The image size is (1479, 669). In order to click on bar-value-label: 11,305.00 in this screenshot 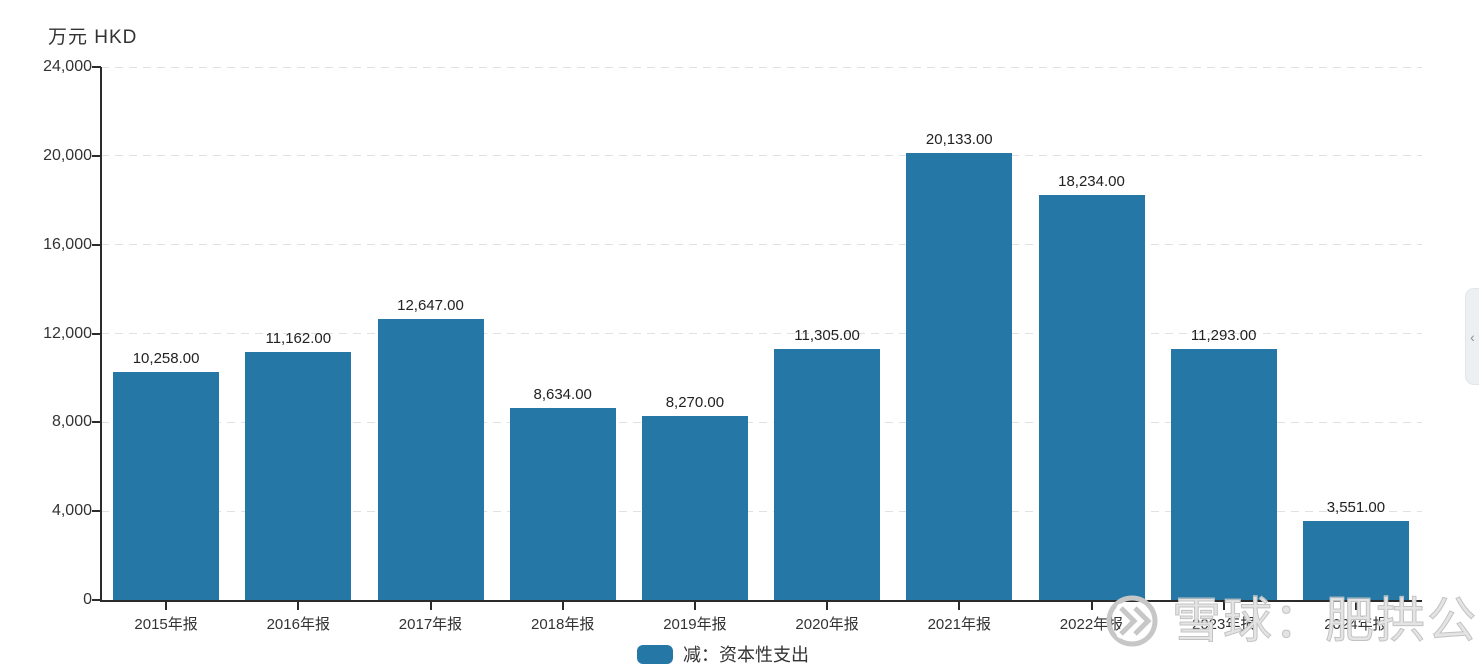, I will do `click(827, 335)`.